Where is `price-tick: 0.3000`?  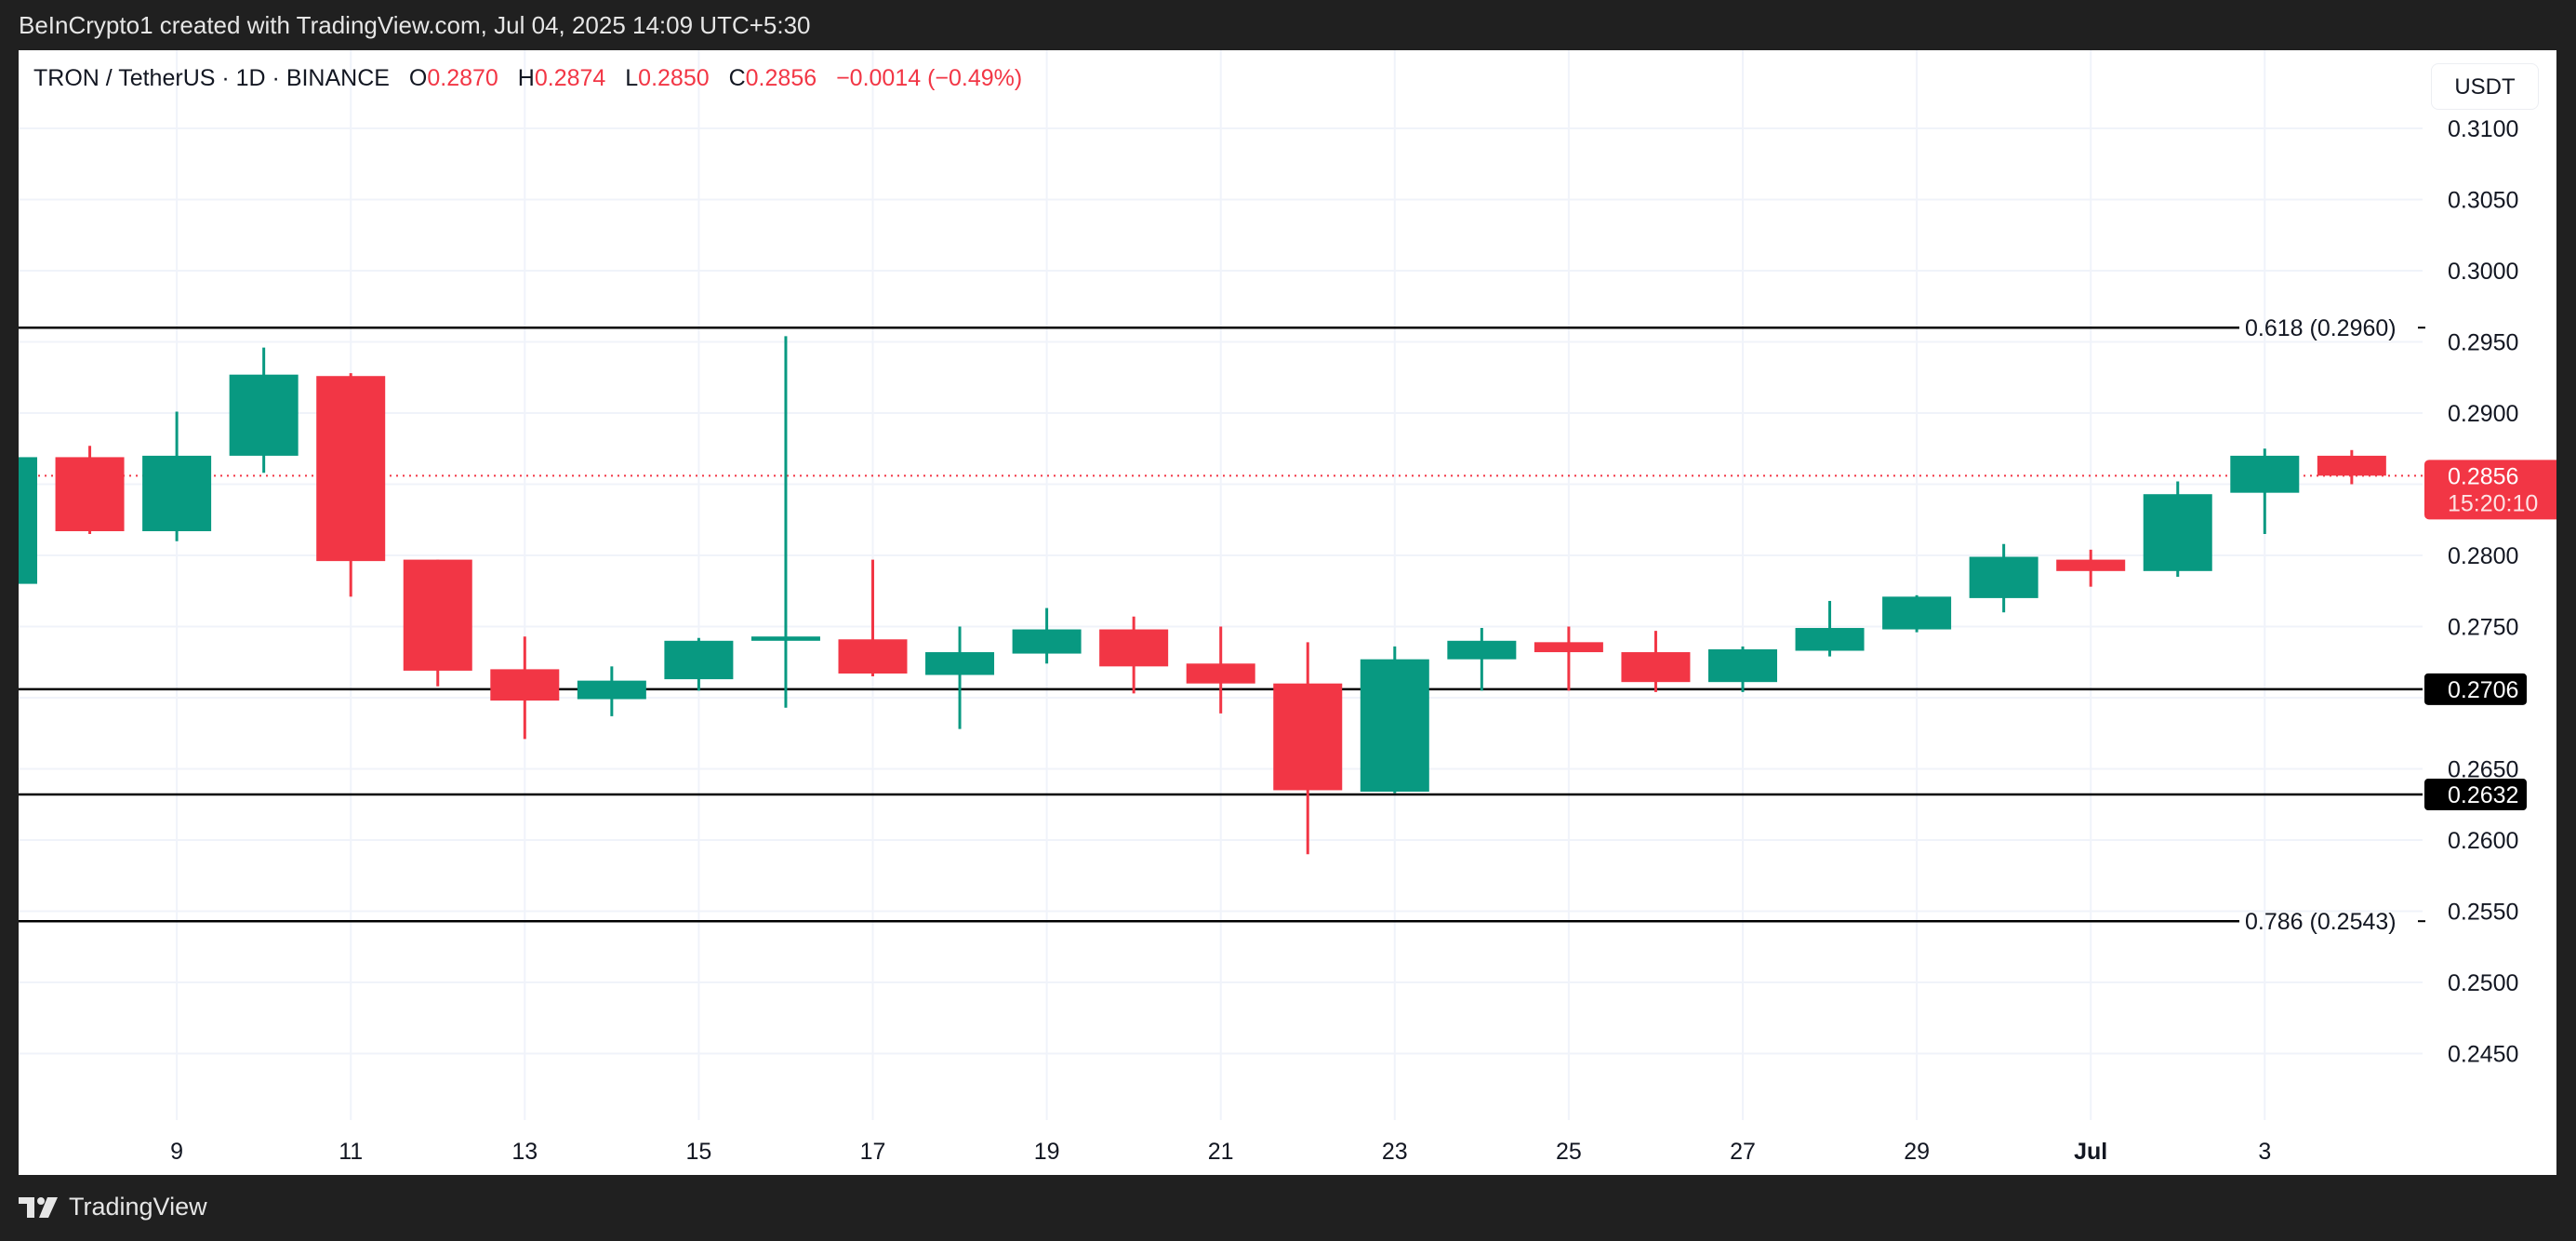 price-tick: 0.3000 is located at coordinates (2483, 272).